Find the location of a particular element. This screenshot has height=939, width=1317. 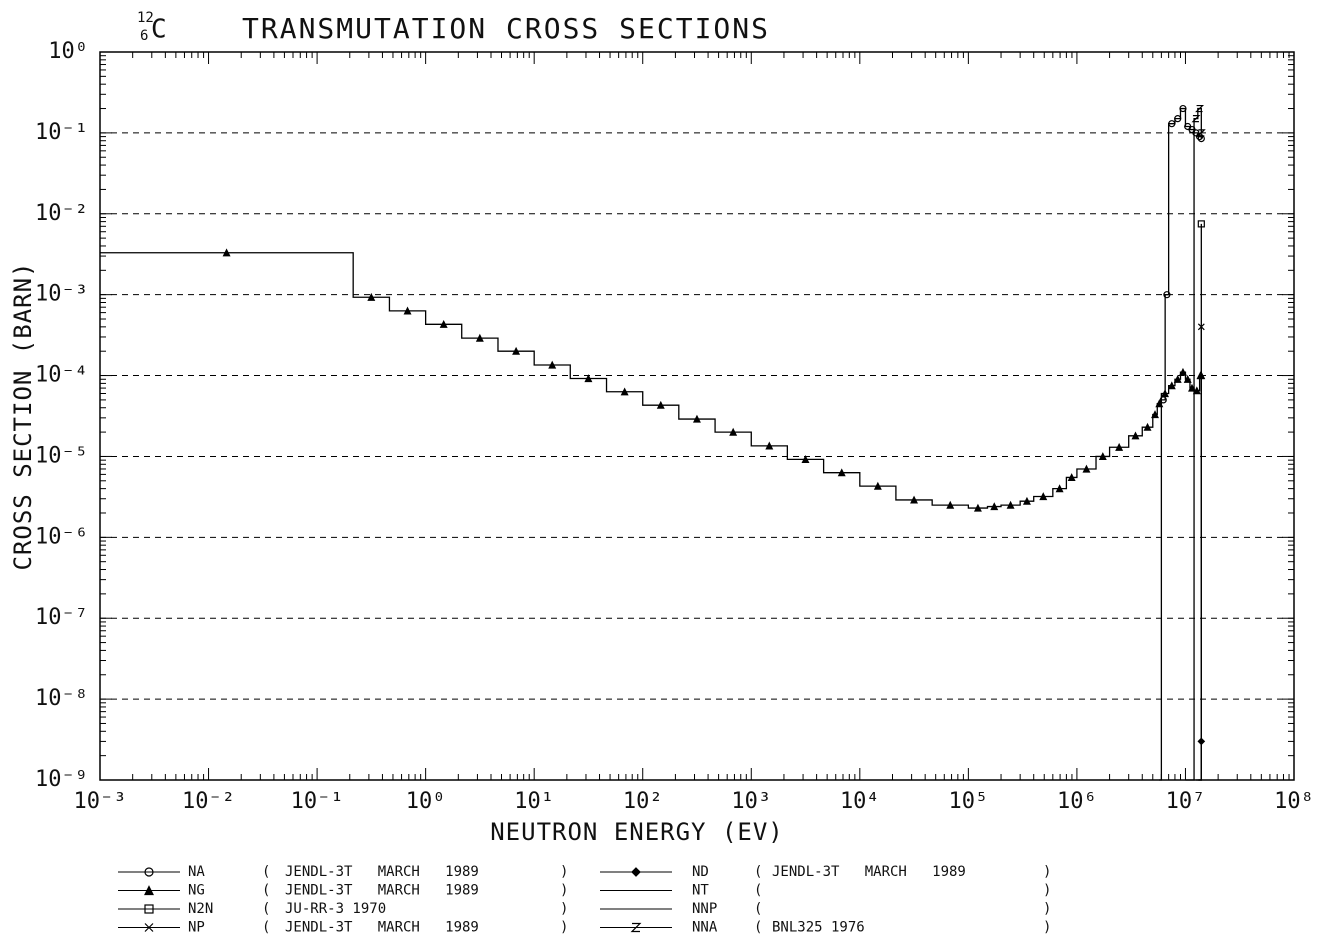

y-tick-label: 10⁻⁴ is located at coordinates (61, 375).